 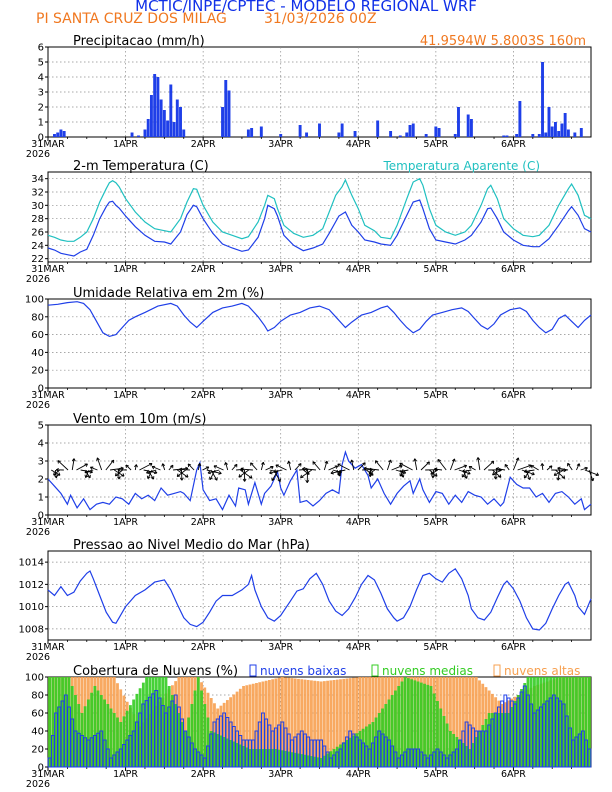 What do you see at coordinates (435, 522) in the screenshot?
I see `x-tick-label: 5APR` at bounding box center [435, 522].